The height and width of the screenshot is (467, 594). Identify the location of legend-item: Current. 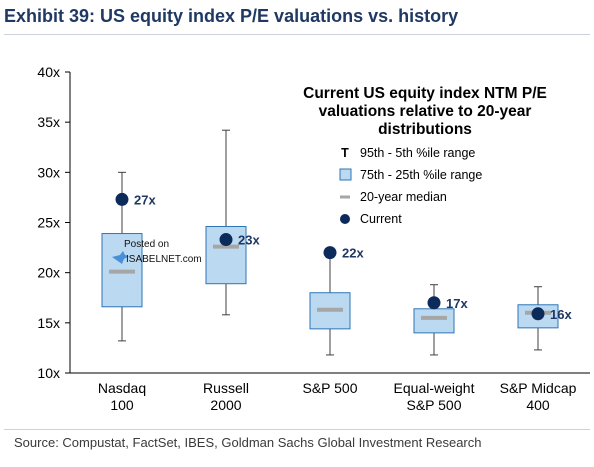
(371, 219).